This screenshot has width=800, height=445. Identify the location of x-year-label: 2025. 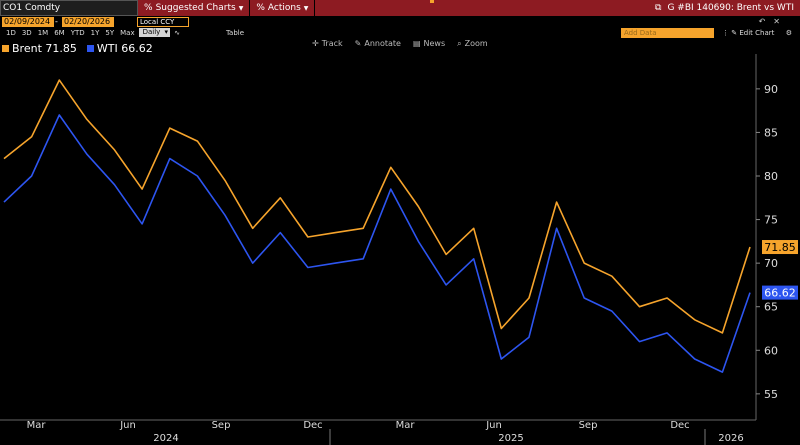
(510, 438).